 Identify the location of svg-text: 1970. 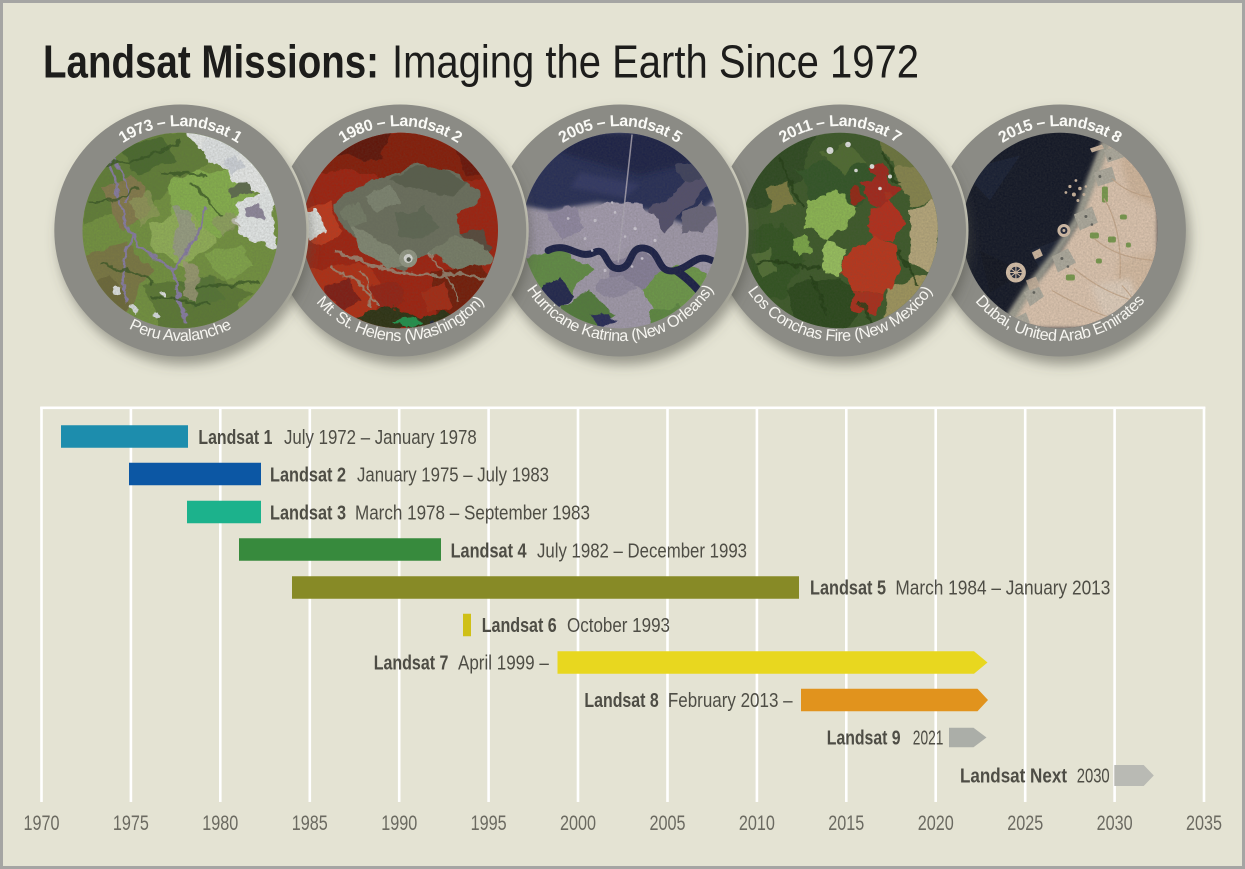
(42, 823).